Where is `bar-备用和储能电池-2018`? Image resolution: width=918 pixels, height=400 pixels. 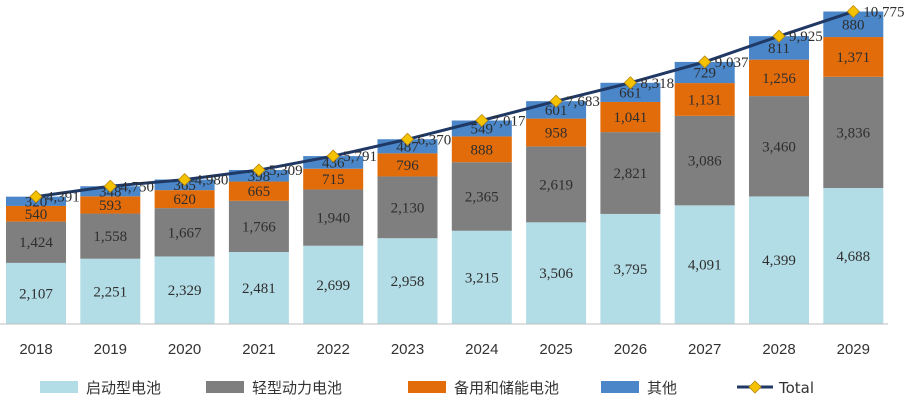 bar-备用和储能电池-2018 is located at coordinates (36, 213).